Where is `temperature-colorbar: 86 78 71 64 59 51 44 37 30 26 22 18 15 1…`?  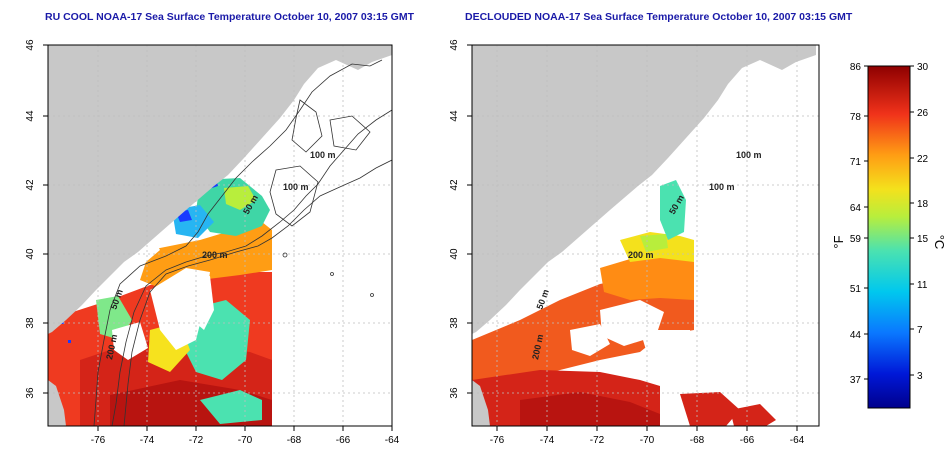
temperature-colorbar: 86 78 71 64 59 51 44 37 30 26 22 18 15 1… is located at coordinates (889, 235).